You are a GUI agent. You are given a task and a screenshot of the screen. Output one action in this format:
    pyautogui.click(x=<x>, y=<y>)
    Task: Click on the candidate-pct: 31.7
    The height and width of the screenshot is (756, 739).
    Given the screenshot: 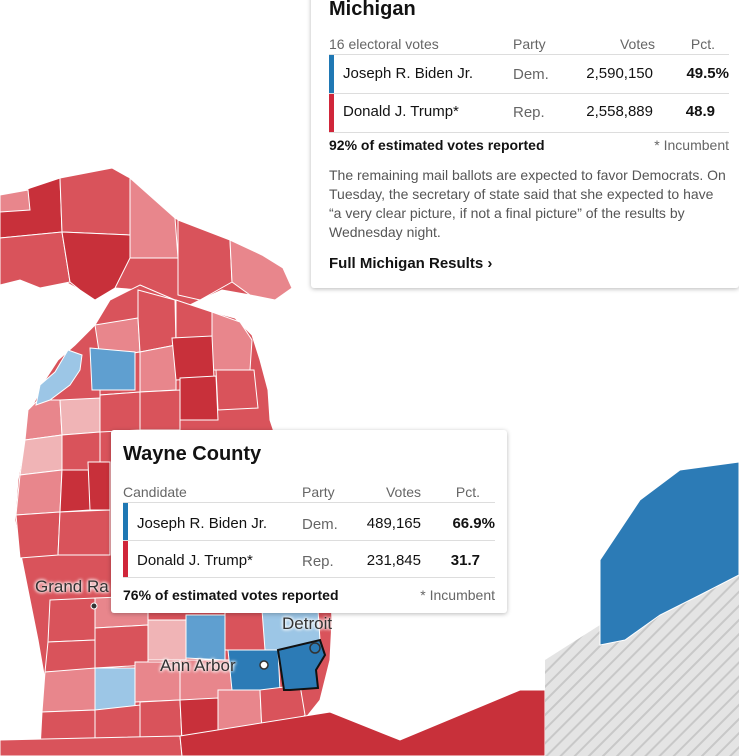 What is the action you would take?
    pyautogui.click(x=465, y=560)
    